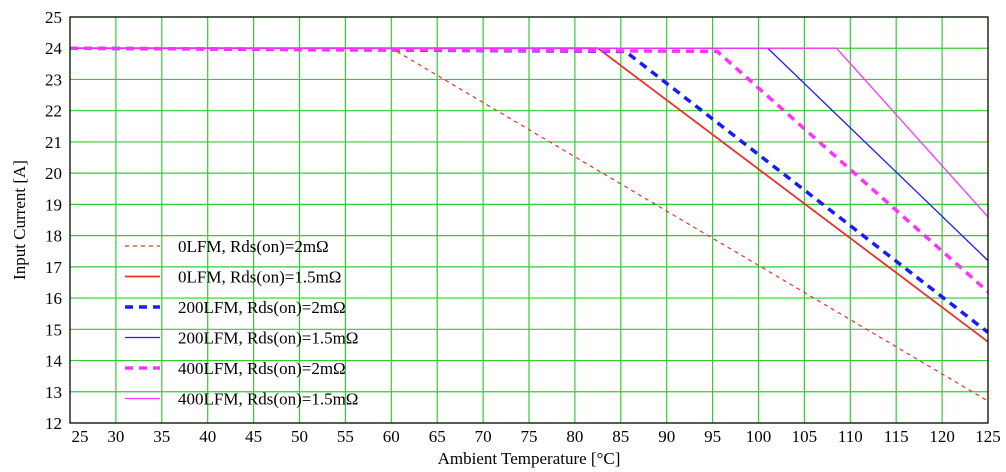  What do you see at coordinates (161, 436) in the screenshot?
I see `x-tick-label: 35` at bounding box center [161, 436].